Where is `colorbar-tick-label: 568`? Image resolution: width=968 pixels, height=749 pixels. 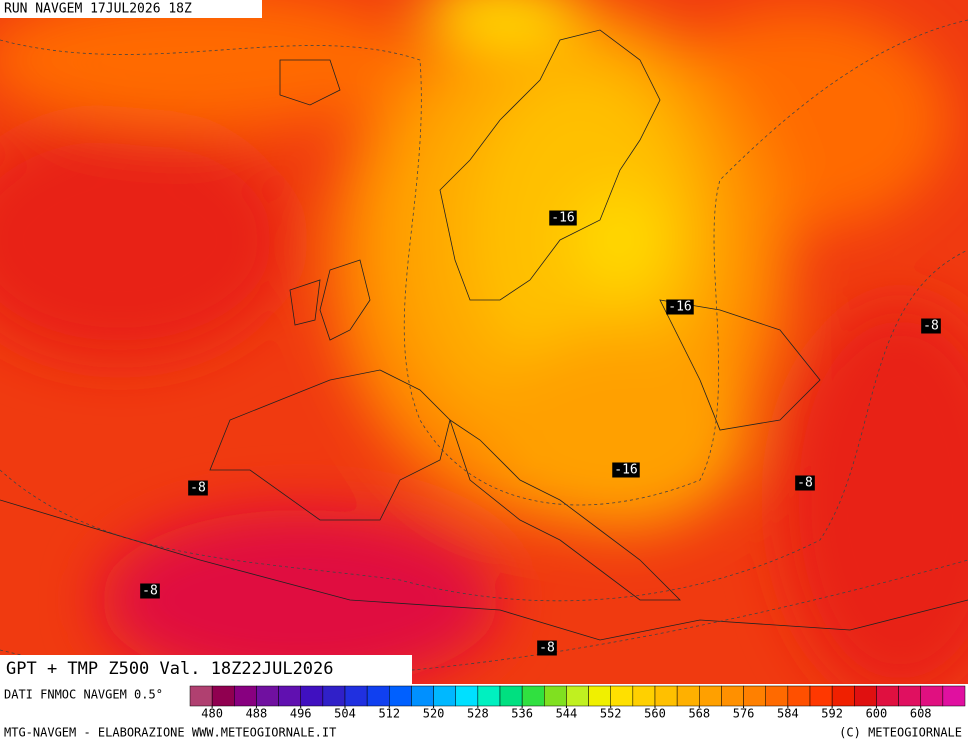 colorbar-tick-label: 568 is located at coordinates (699, 714).